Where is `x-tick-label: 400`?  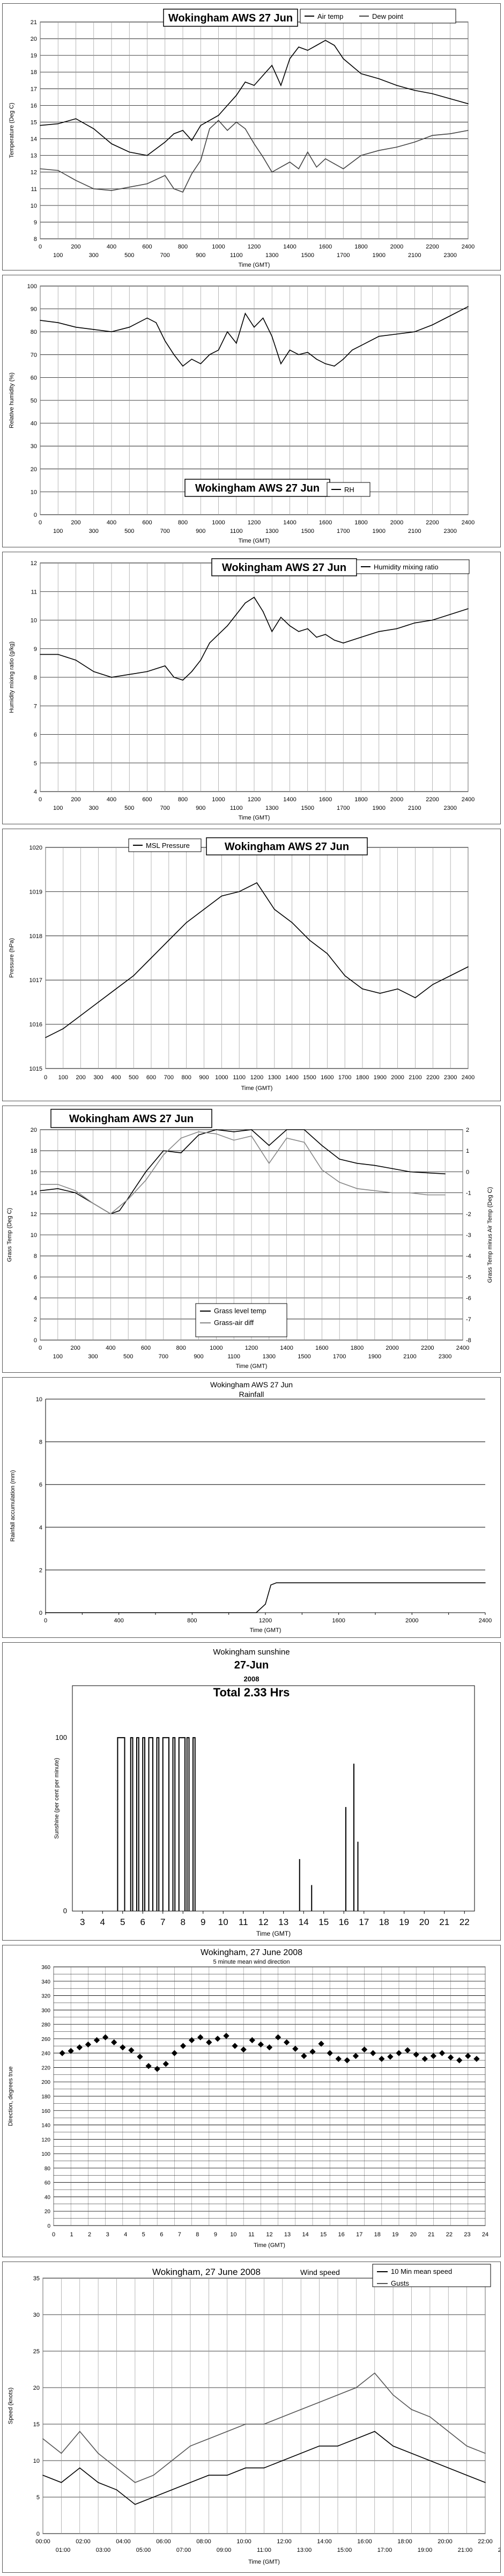 x-tick-label: 400 is located at coordinates (111, 799).